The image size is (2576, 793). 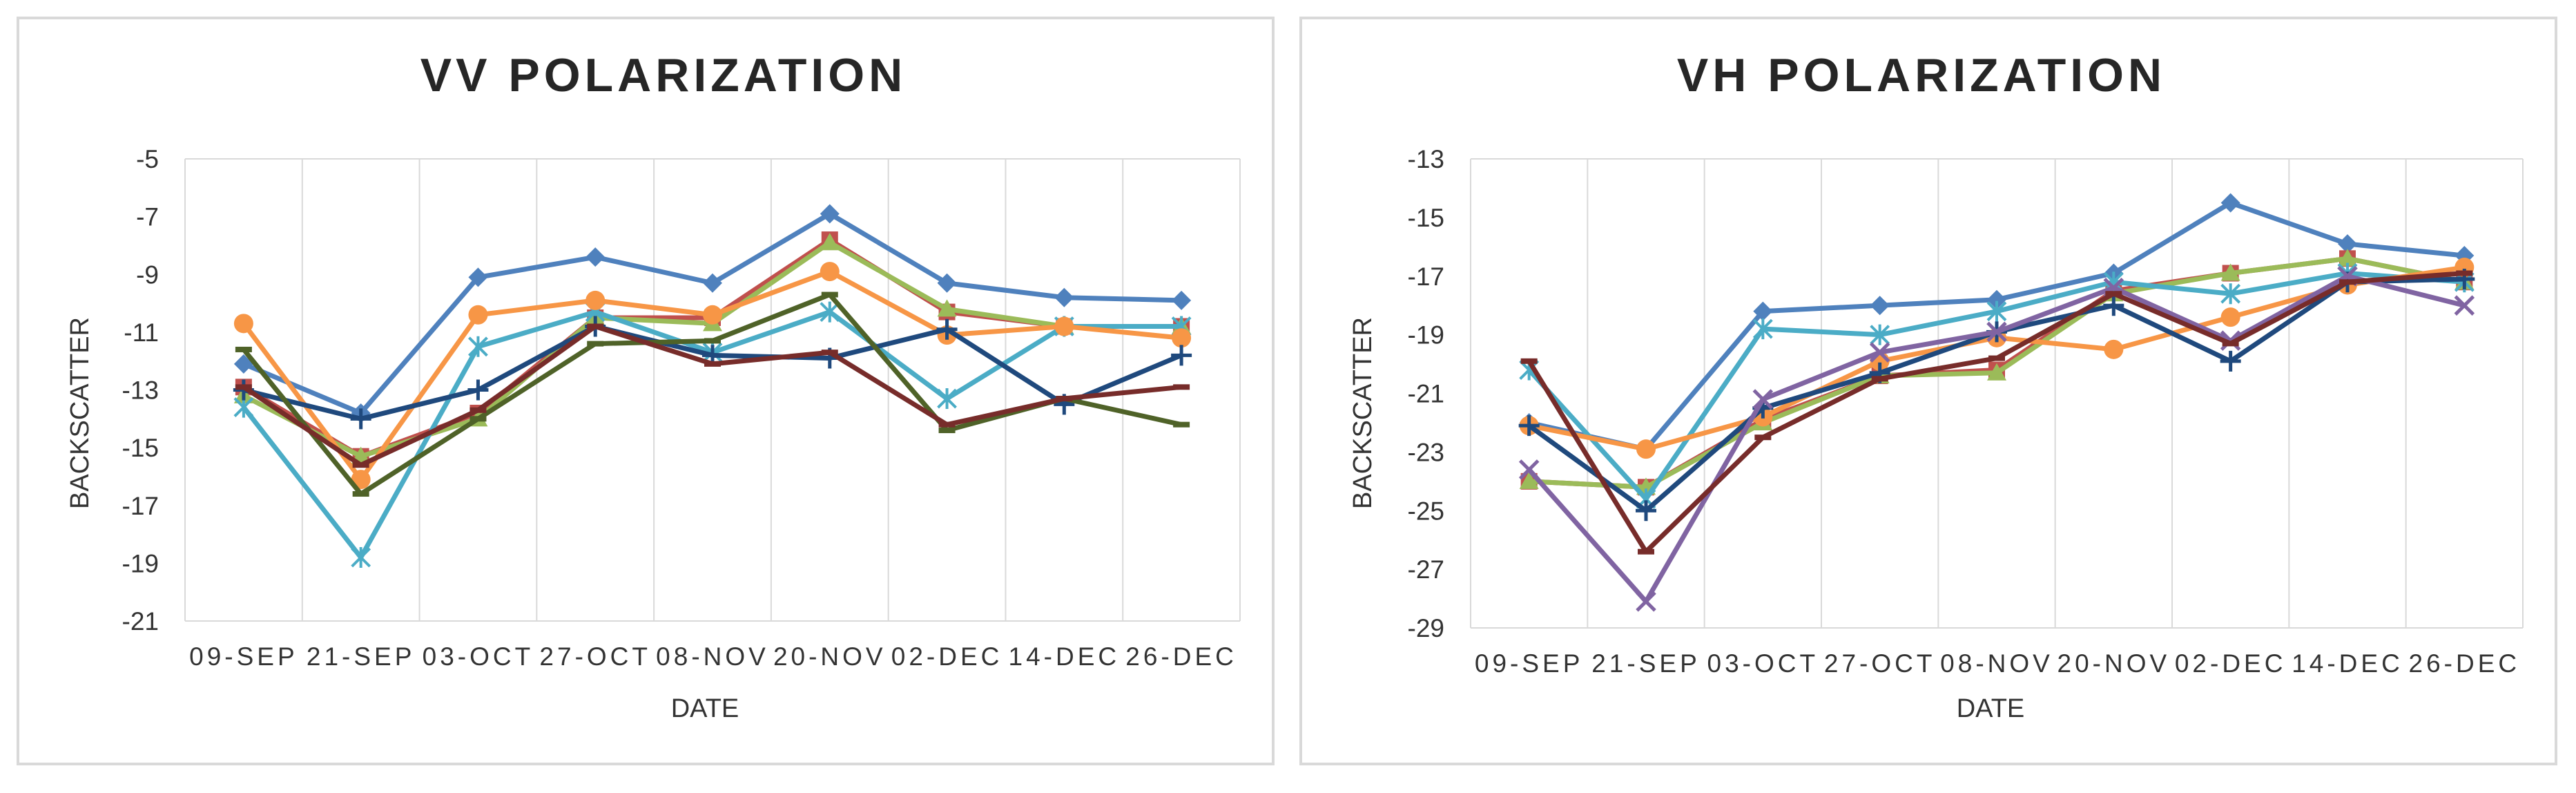 What do you see at coordinates (141, 332) in the screenshot?
I see `y-tick-label: -11` at bounding box center [141, 332].